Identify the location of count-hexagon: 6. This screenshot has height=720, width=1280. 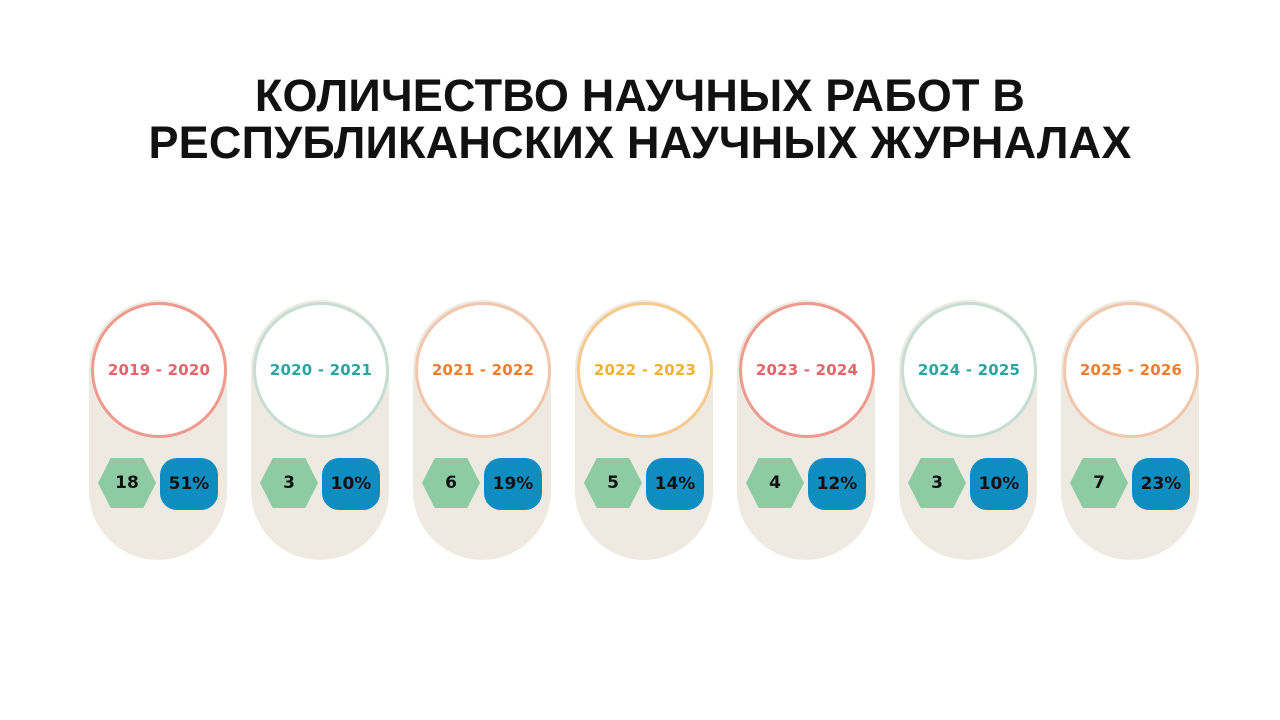
(451, 483).